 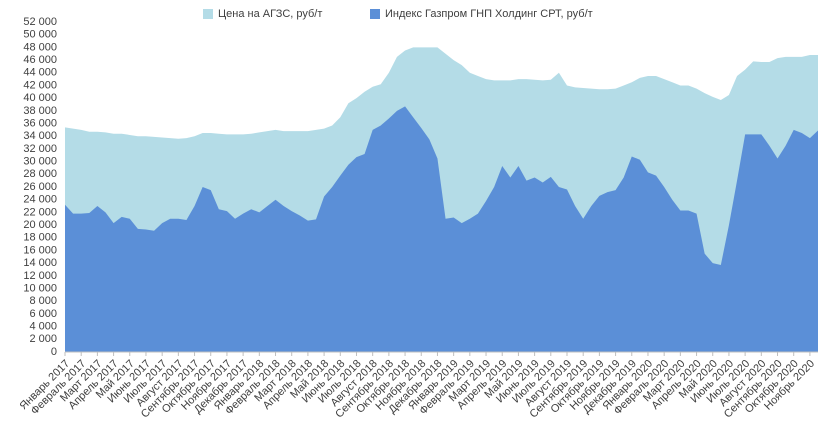 What do you see at coordinates (40, 35) in the screenshot?
I see `y-tick-label: 50 000` at bounding box center [40, 35].